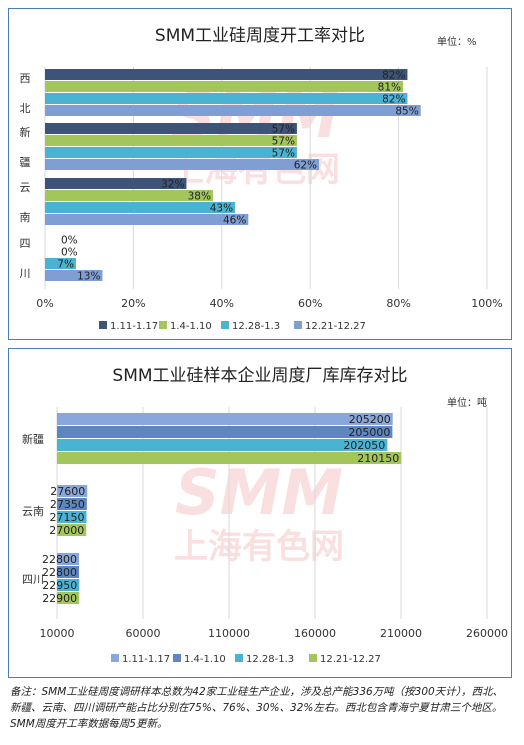 This screenshot has width=524, height=745. I want to click on category-label: 疆, so click(25, 162).